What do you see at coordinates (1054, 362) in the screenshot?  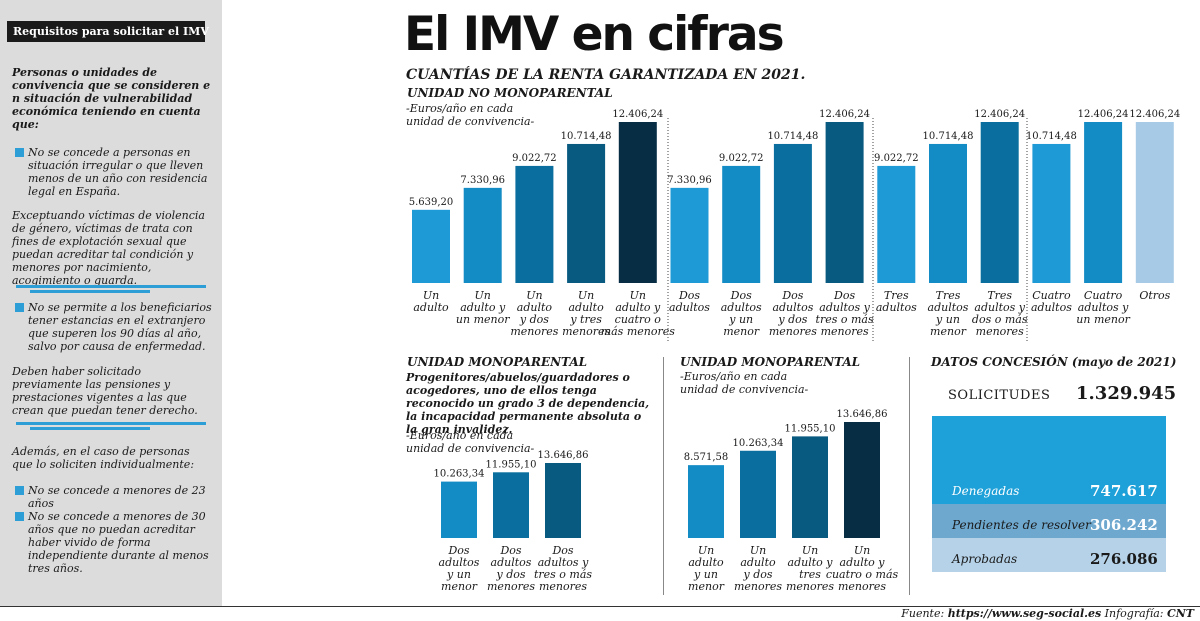 I see `stats-title: DATOS CONCESIÓN (mayo de 2021)` at bounding box center [1054, 362].